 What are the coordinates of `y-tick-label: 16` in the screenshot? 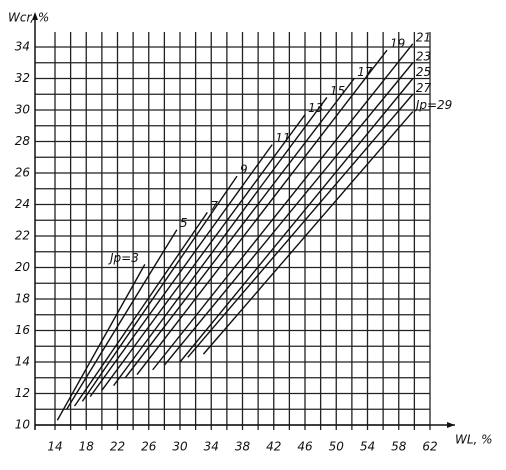 It's located at (23, 330).